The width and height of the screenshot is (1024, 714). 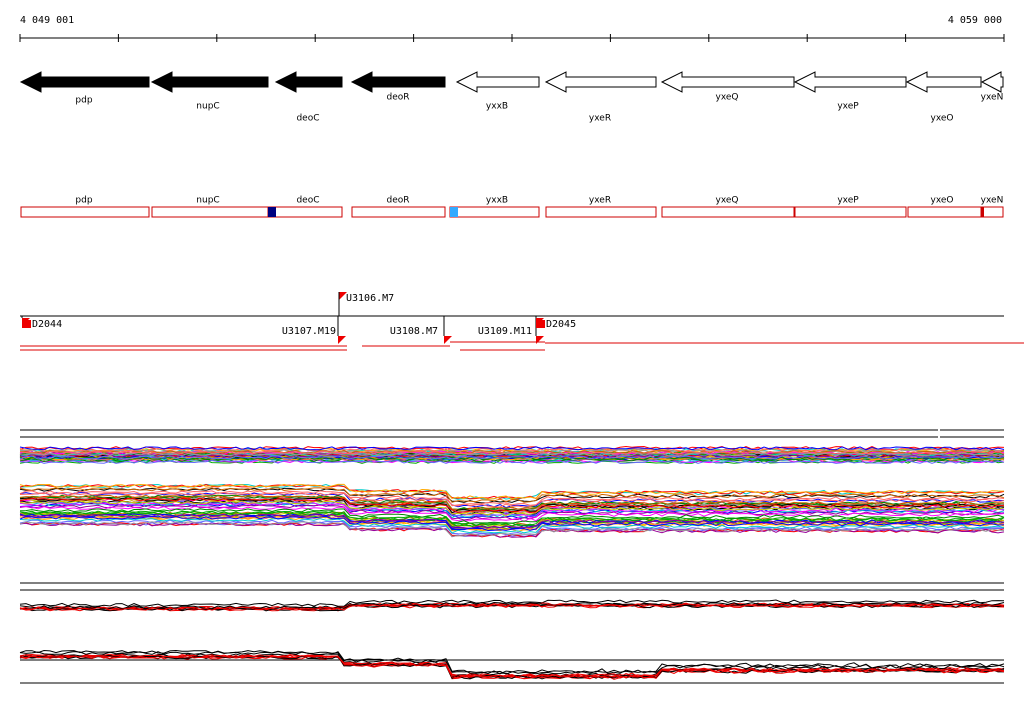 I want to click on feature-label: D2045, so click(x=561, y=324).